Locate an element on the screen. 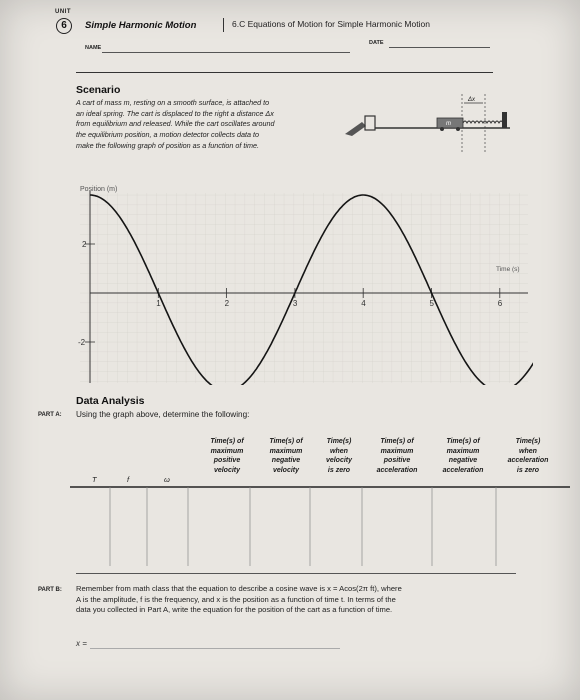 The image size is (580, 700). col-frequency-f: f is located at coordinates (128, 479).